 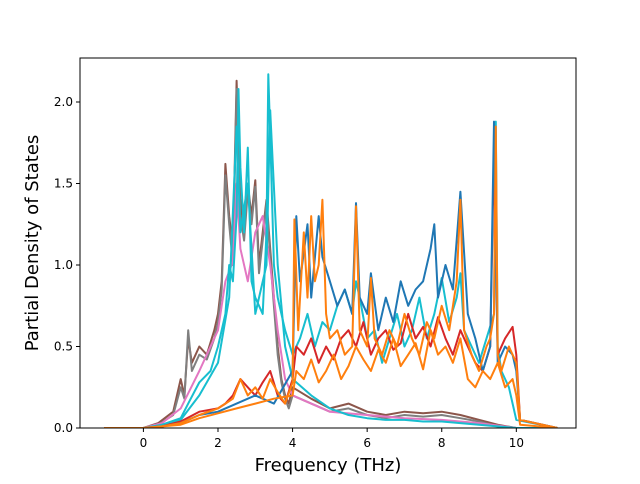 What do you see at coordinates (63, 347) in the screenshot?
I see `y-tick-label: 0.5` at bounding box center [63, 347].